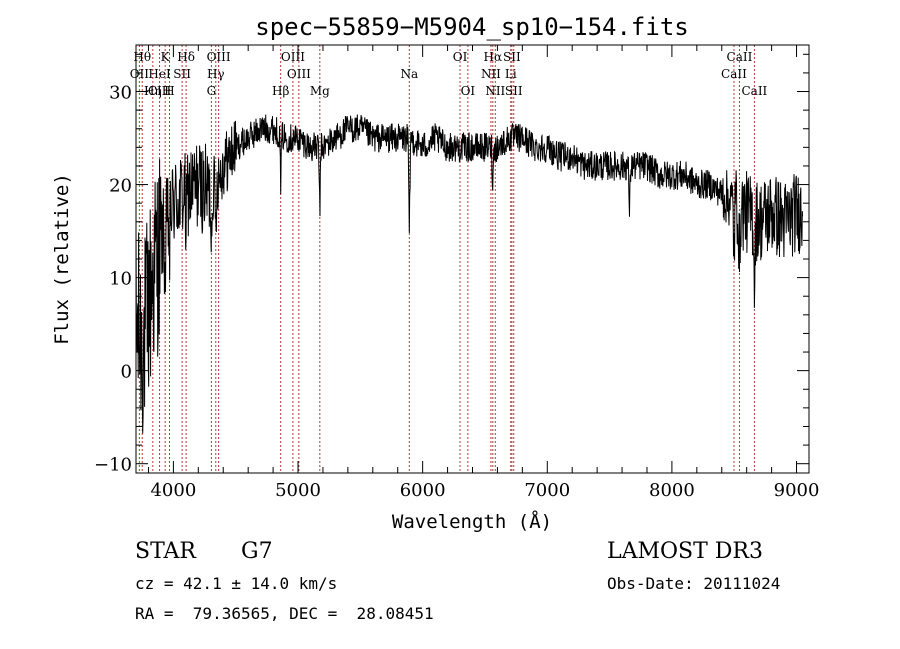  What do you see at coordinates (493, 57) in the screenshot?
I see `line-marker-label: Hα` at bounding box center [493, 57].